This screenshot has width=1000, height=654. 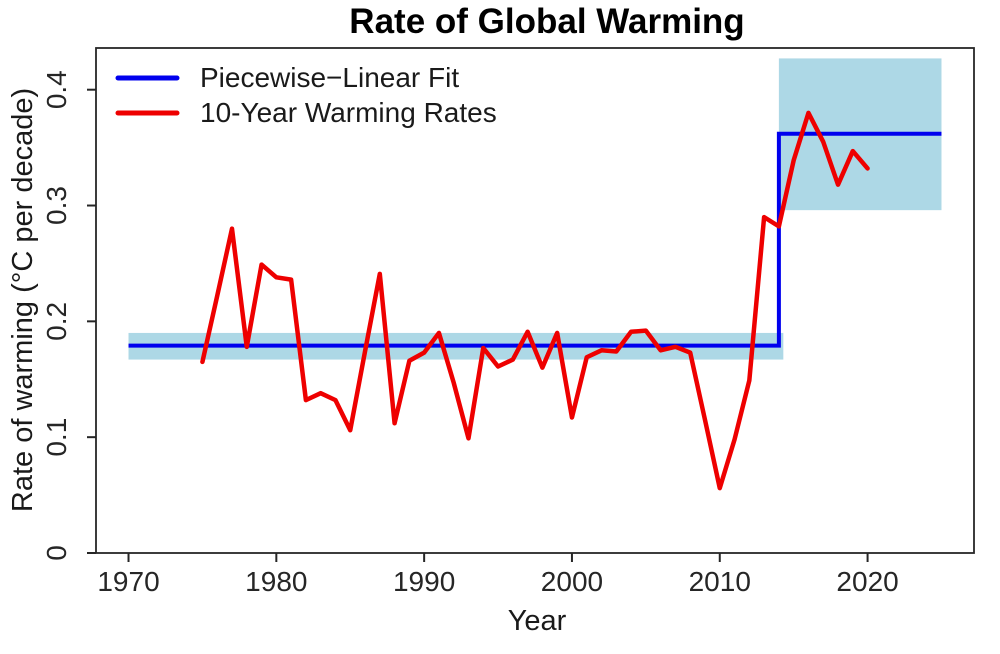 I want to click on y-tick-label: 0.2, so click(x=56, y=321).